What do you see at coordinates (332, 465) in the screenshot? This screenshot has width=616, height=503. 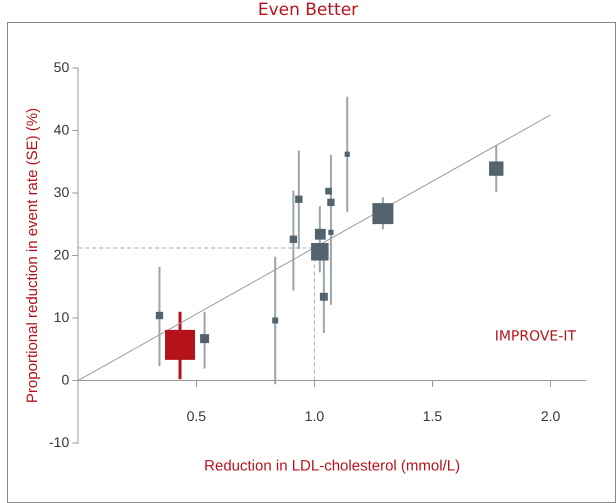 I see `x-axis-title: Reduction in LDL-cholesterol (mmol/L)` at bounding box center [332, 465].